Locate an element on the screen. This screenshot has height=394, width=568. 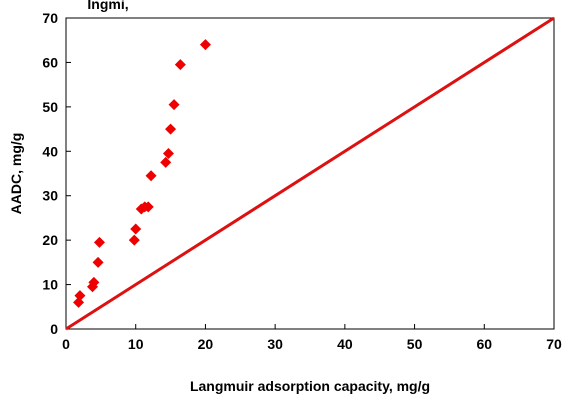
x-tick-label: 40 is located at coordinates (345, 344).